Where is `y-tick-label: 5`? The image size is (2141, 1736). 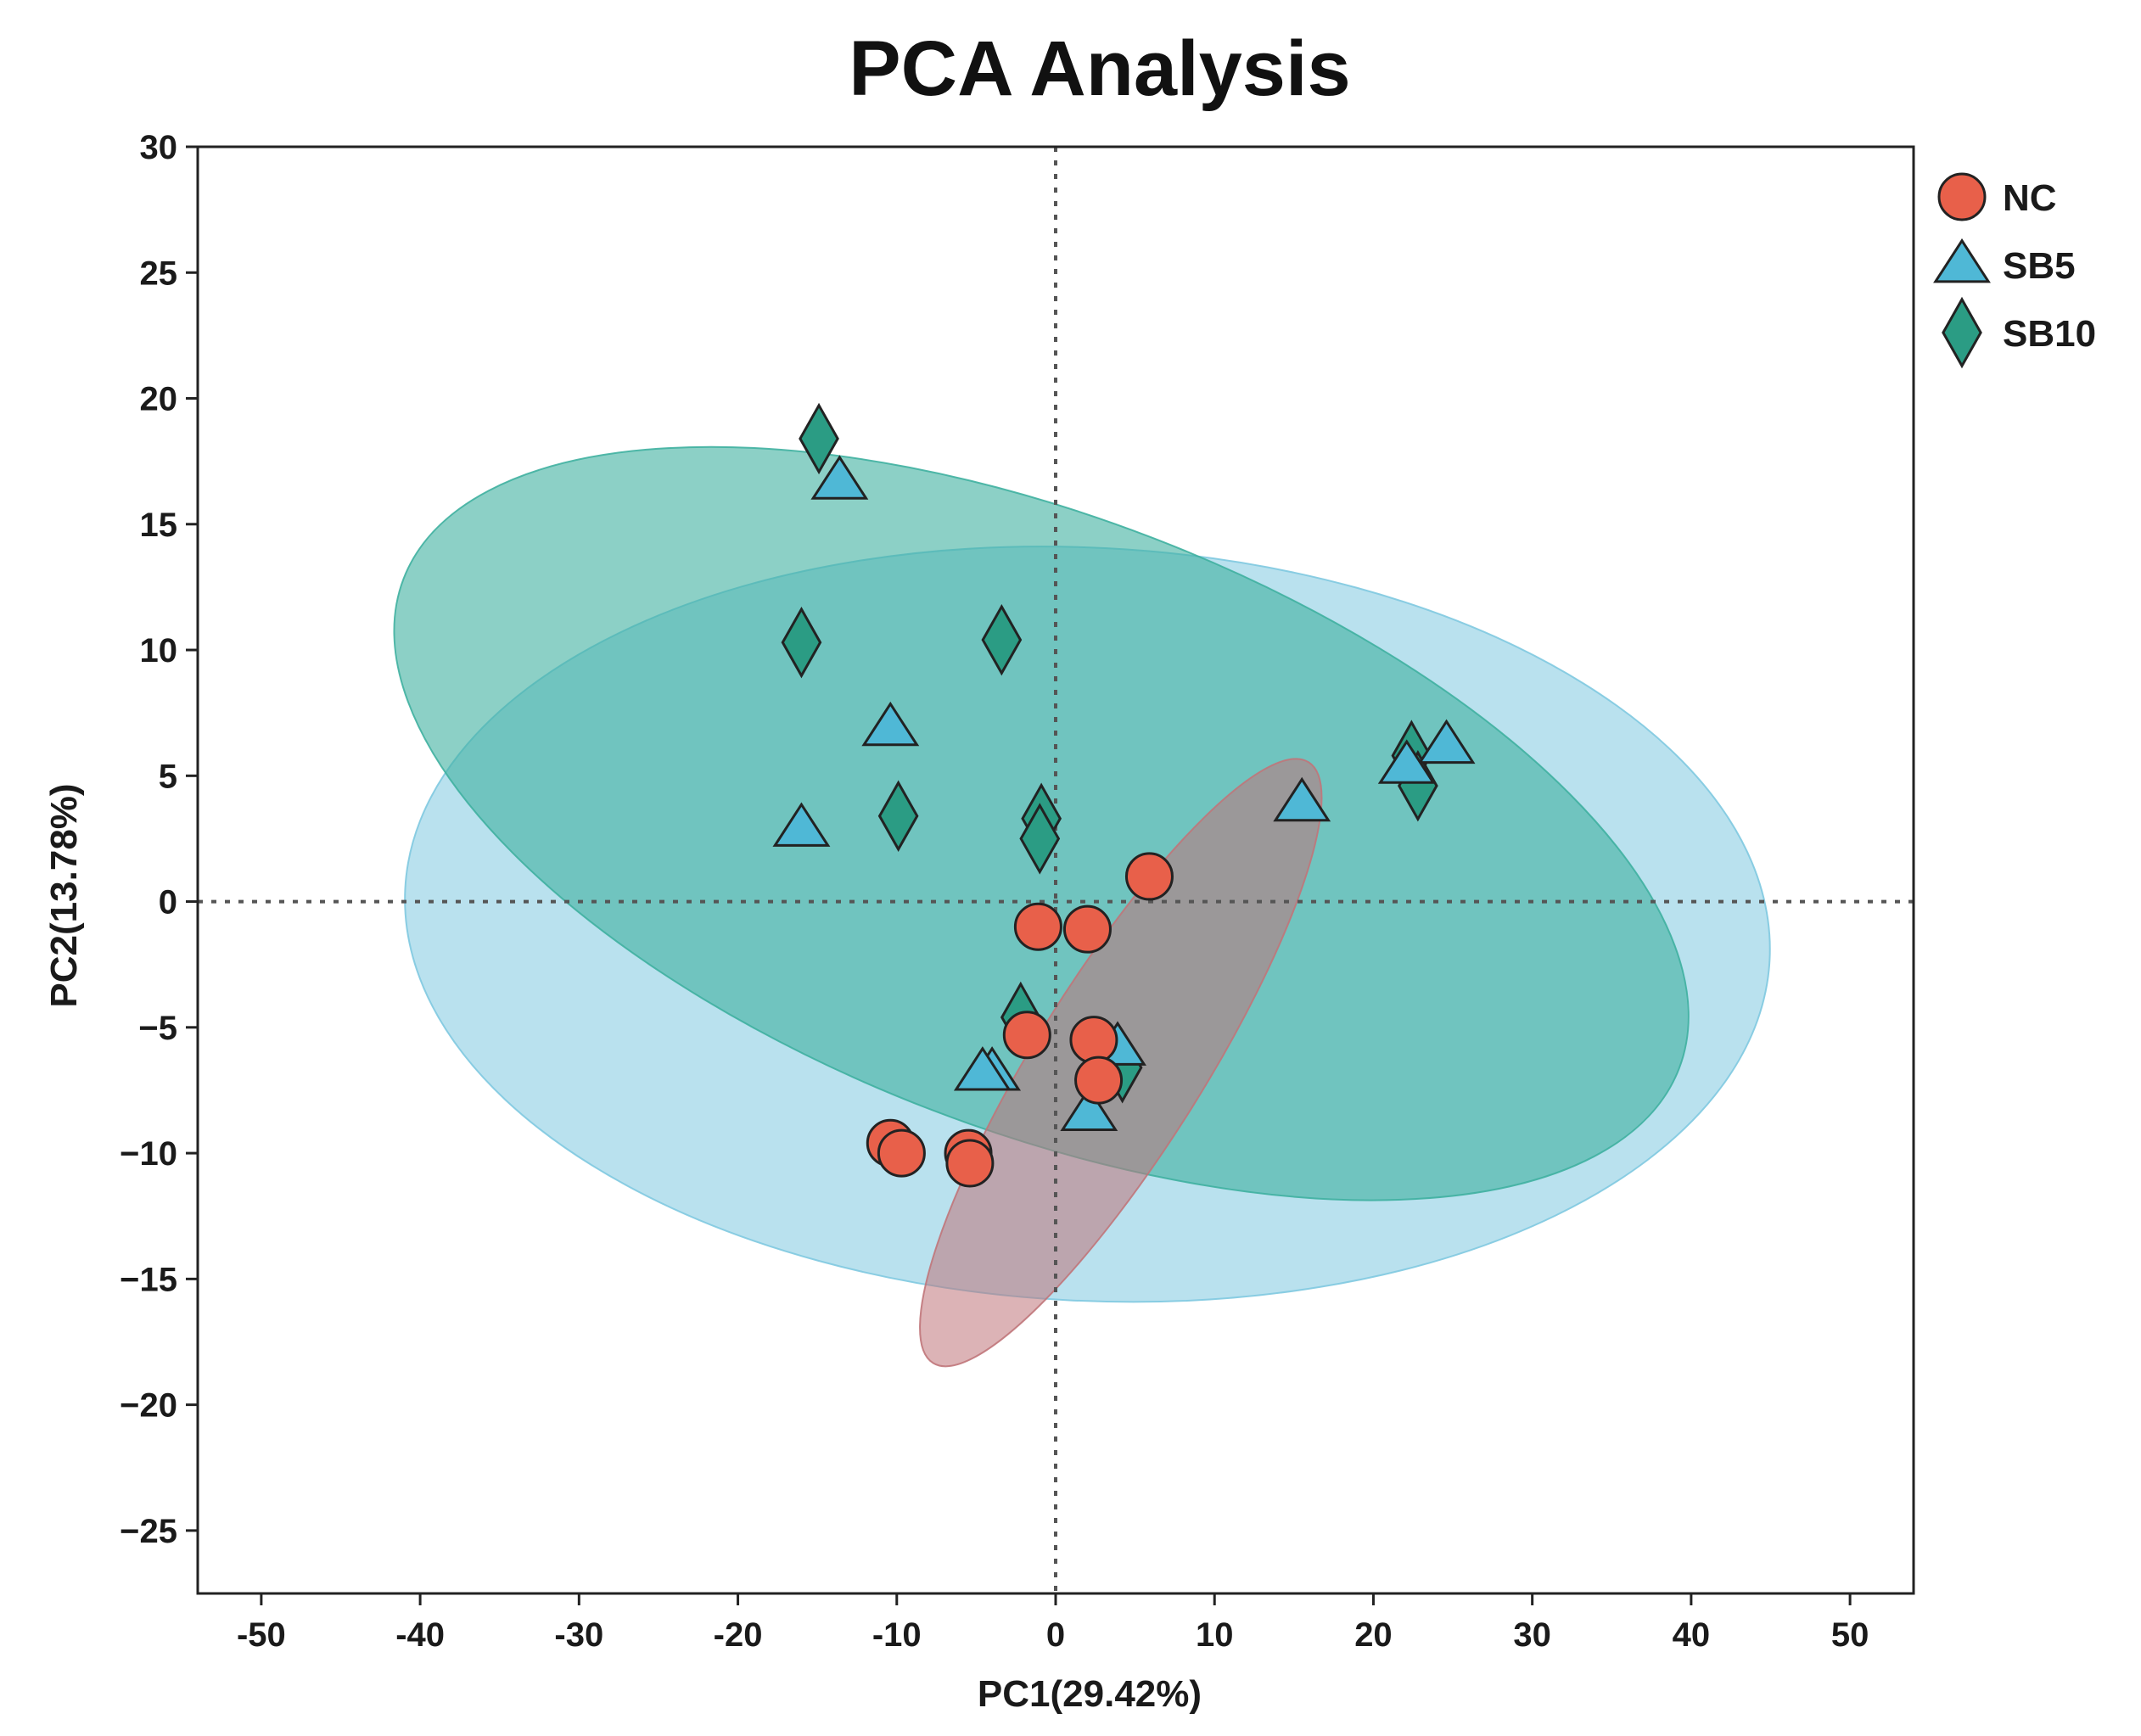 y-tick-label: 5 is located at coordinates (168, 777).